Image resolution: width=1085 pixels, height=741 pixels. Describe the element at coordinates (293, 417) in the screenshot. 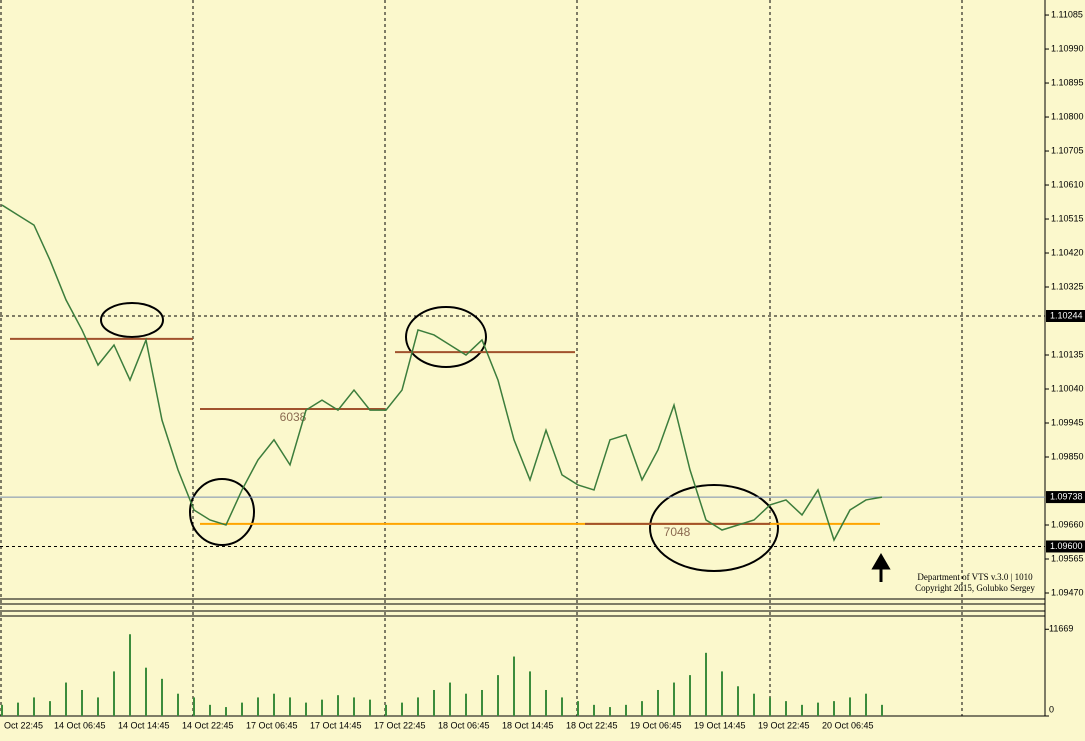

I see `annotation: 6038` at that location.